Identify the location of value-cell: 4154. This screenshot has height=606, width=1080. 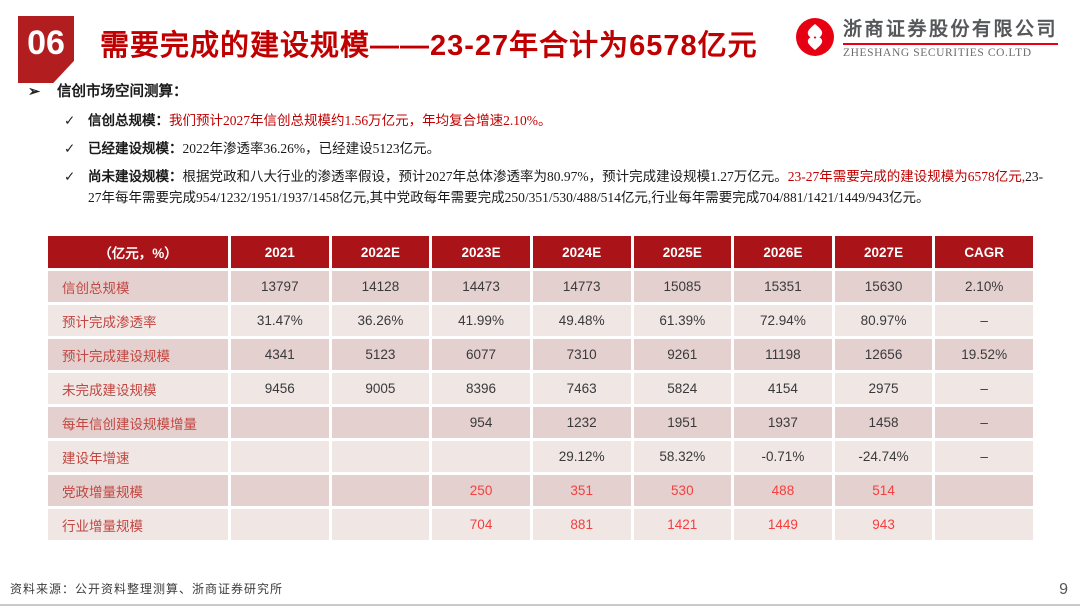
(783, 388).